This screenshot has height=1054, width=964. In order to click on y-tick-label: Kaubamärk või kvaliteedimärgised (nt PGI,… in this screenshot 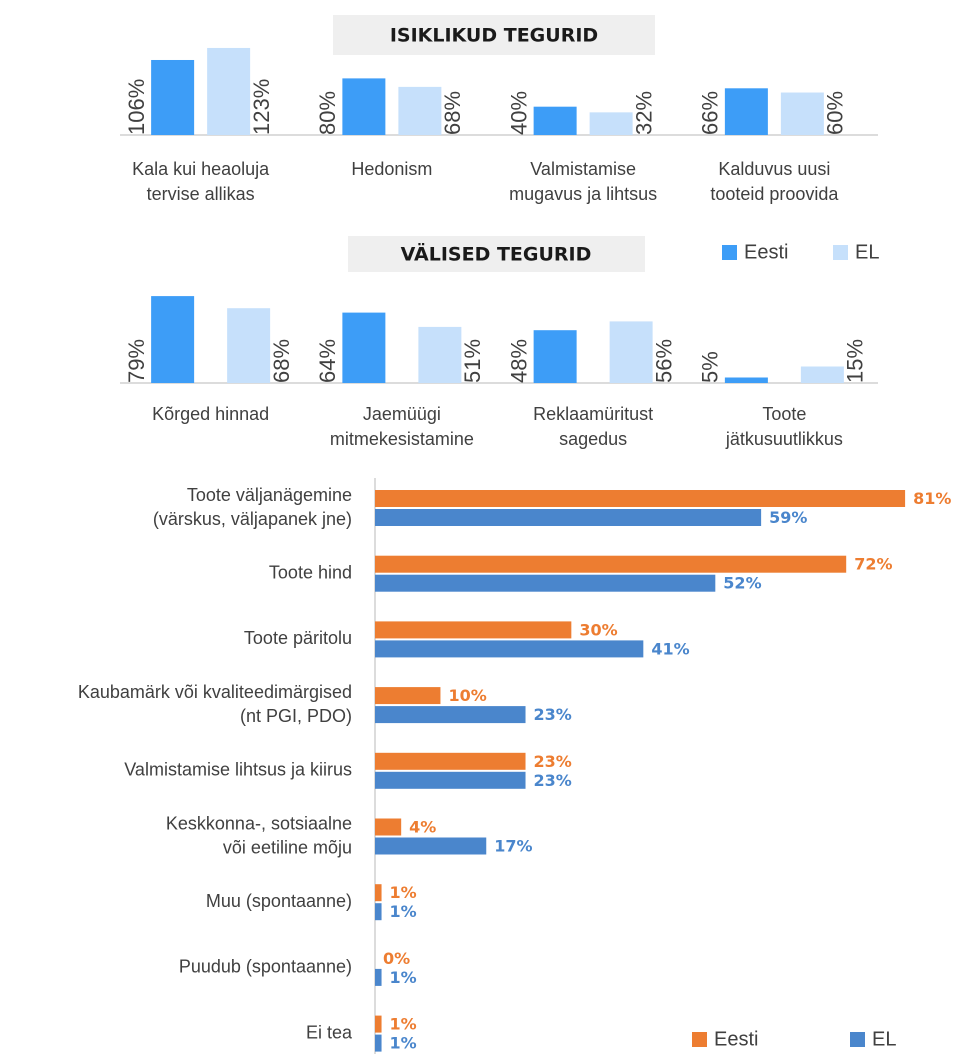, I will do `click(215, 704)`.